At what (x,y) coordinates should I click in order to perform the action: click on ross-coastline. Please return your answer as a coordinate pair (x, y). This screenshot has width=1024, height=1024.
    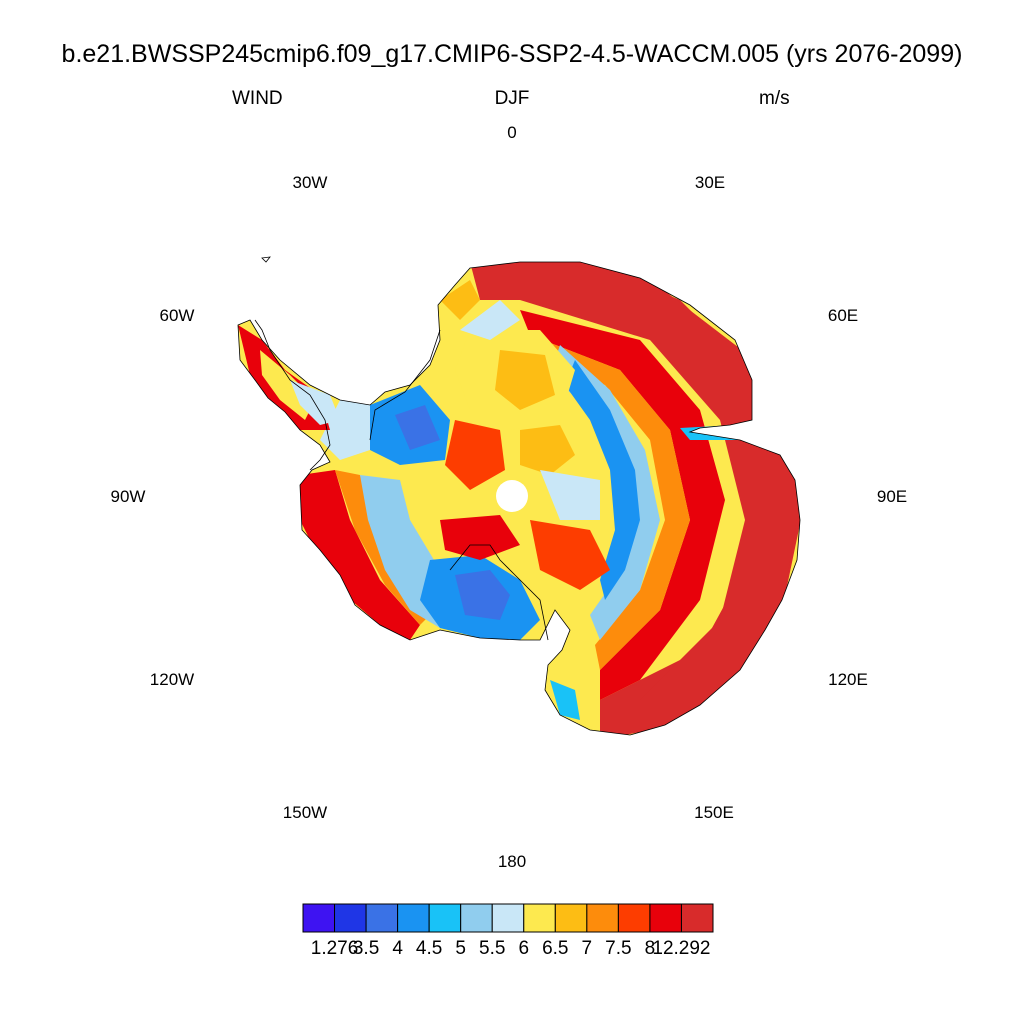
    Looking at the image, I should click on (499, 592).